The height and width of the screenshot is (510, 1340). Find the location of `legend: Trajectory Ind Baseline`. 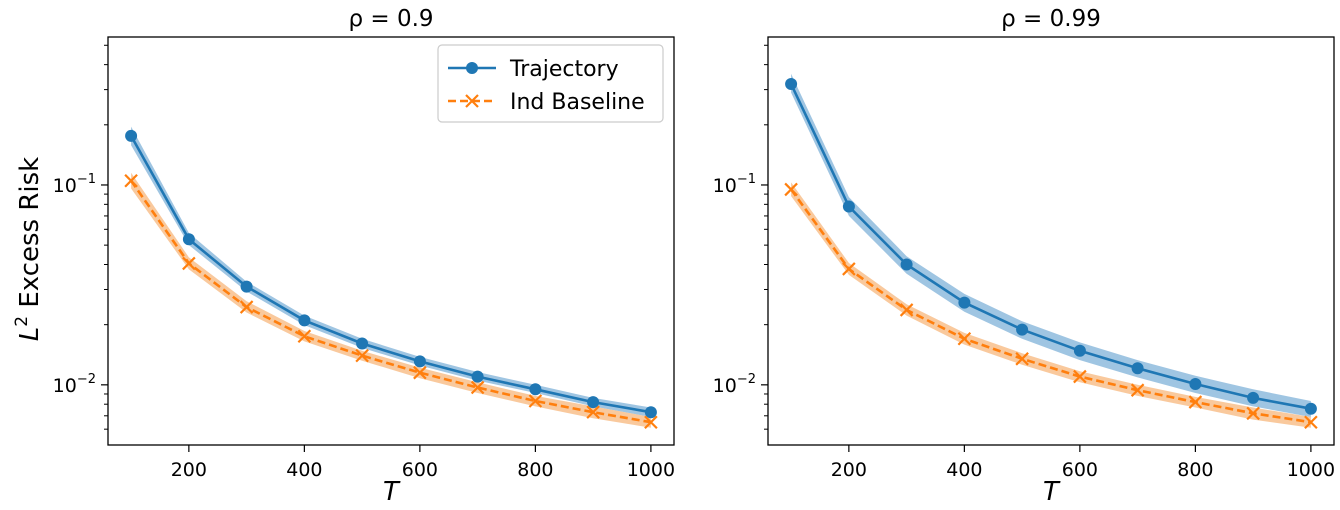

legend: Trajectory Ind Baseline is located at coordinates (550, 83).